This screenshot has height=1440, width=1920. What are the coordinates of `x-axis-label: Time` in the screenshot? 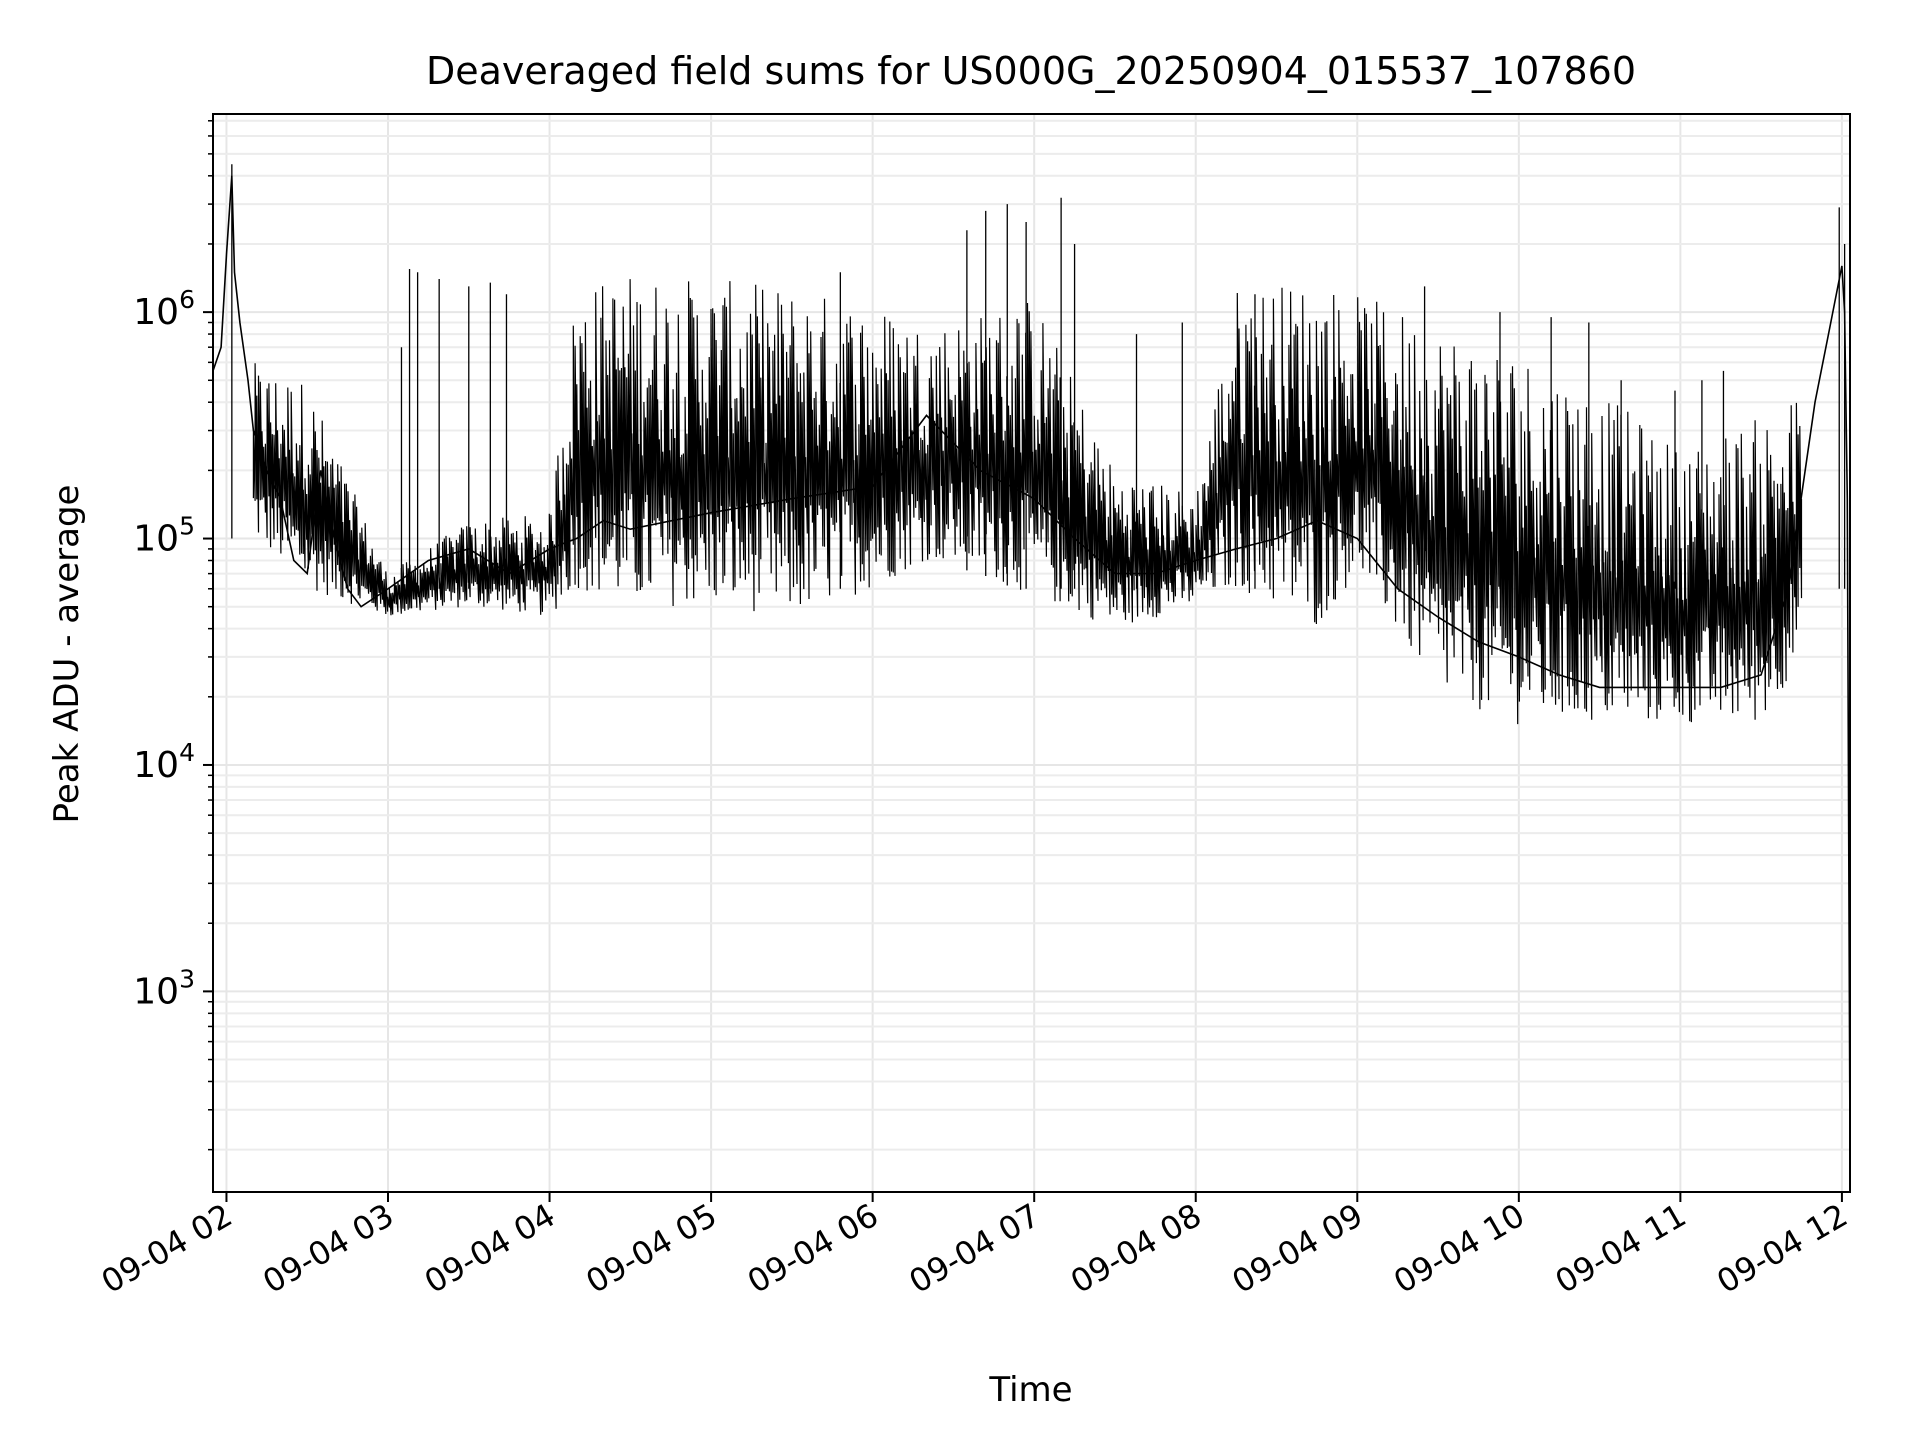 It's located at (1030, 1390).